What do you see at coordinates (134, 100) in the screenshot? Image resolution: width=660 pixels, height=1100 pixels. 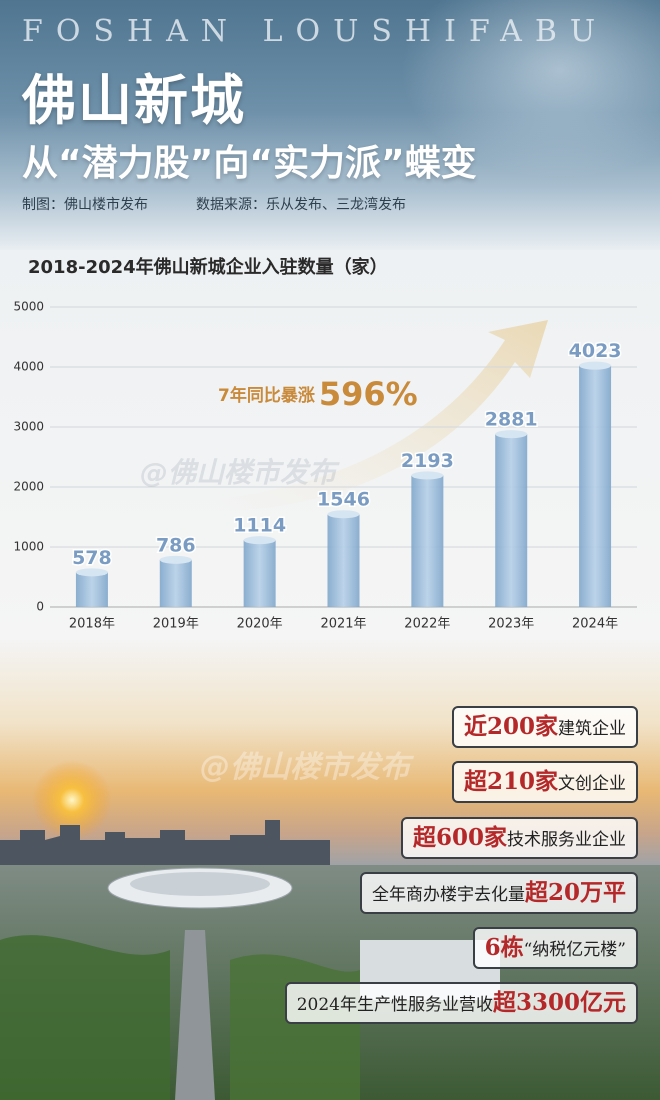 I see `main-title: 佛山新城` at bounding box center [134, 100].